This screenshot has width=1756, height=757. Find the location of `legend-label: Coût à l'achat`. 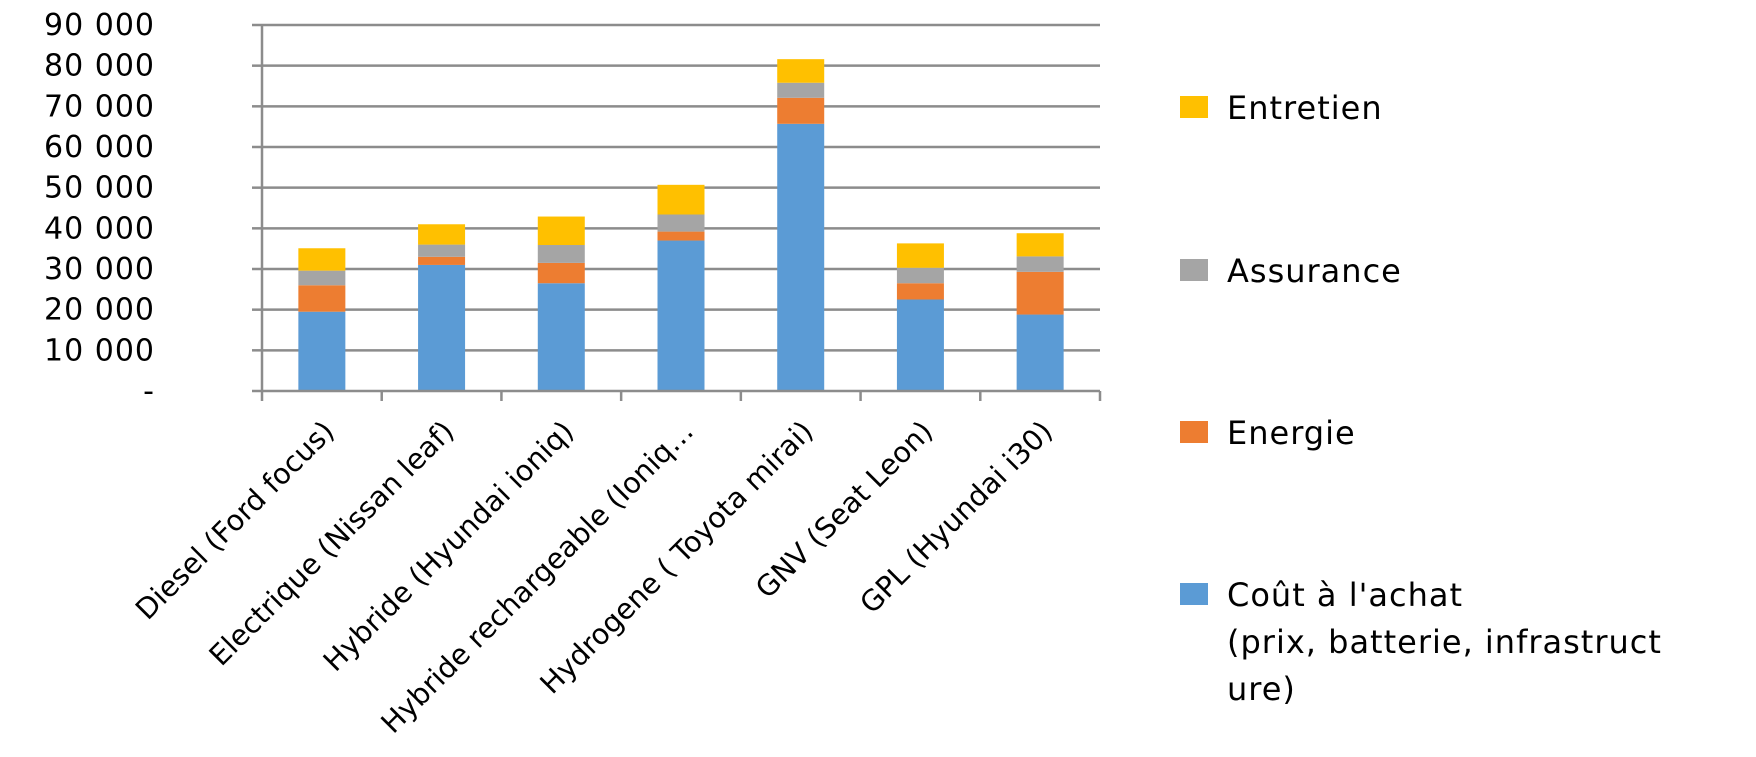

legend-label: Coût à l'achat is located at coordinates (1345, 595).